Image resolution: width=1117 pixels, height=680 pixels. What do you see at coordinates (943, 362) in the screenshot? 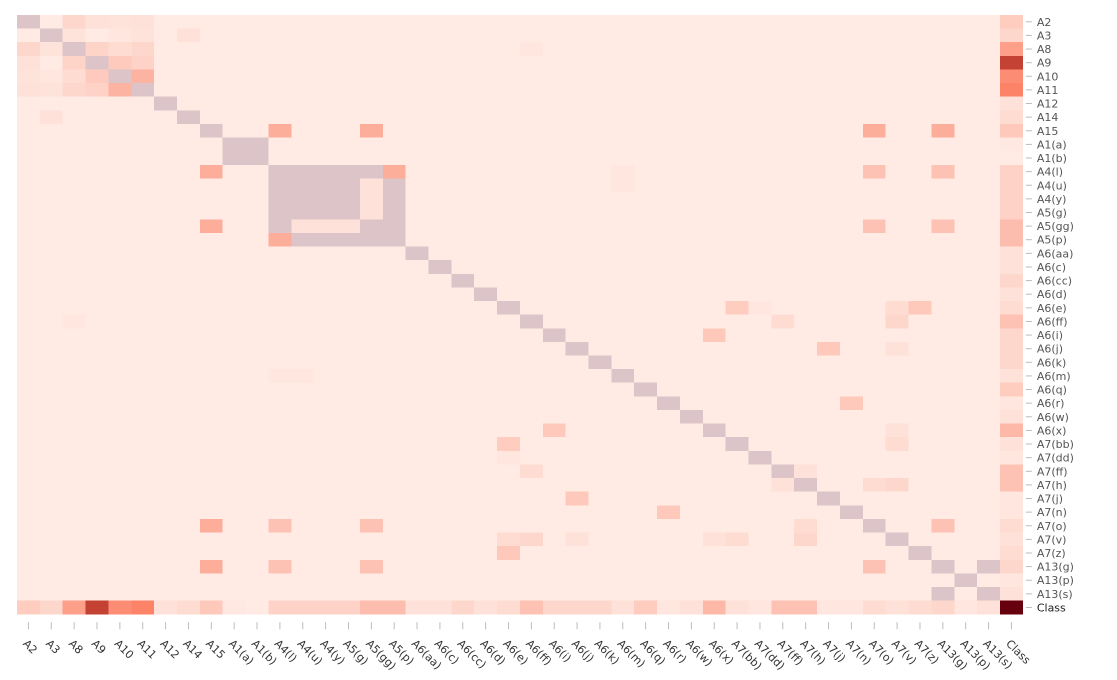
I see `heatmap-cell-A6(k)-A13(g)` at bounding box center [943, 362].